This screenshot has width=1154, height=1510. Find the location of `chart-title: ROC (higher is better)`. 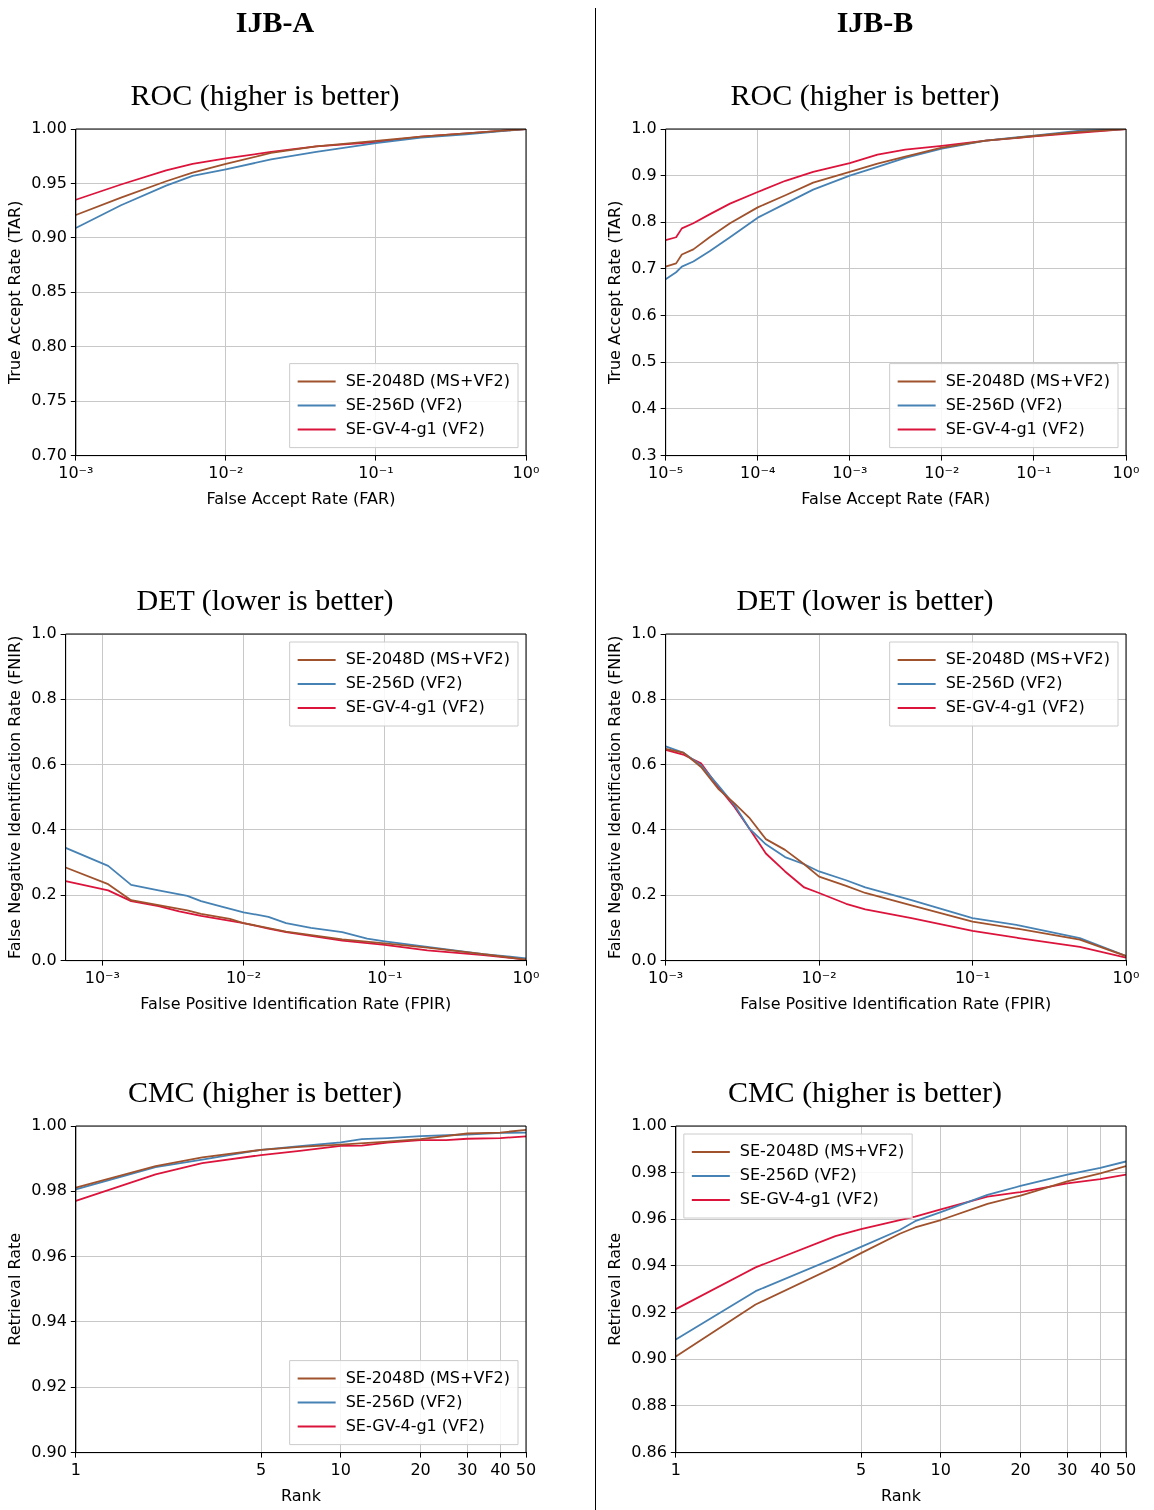

chart-title: ROC (higher is better) is located at coordinates (865, 94).